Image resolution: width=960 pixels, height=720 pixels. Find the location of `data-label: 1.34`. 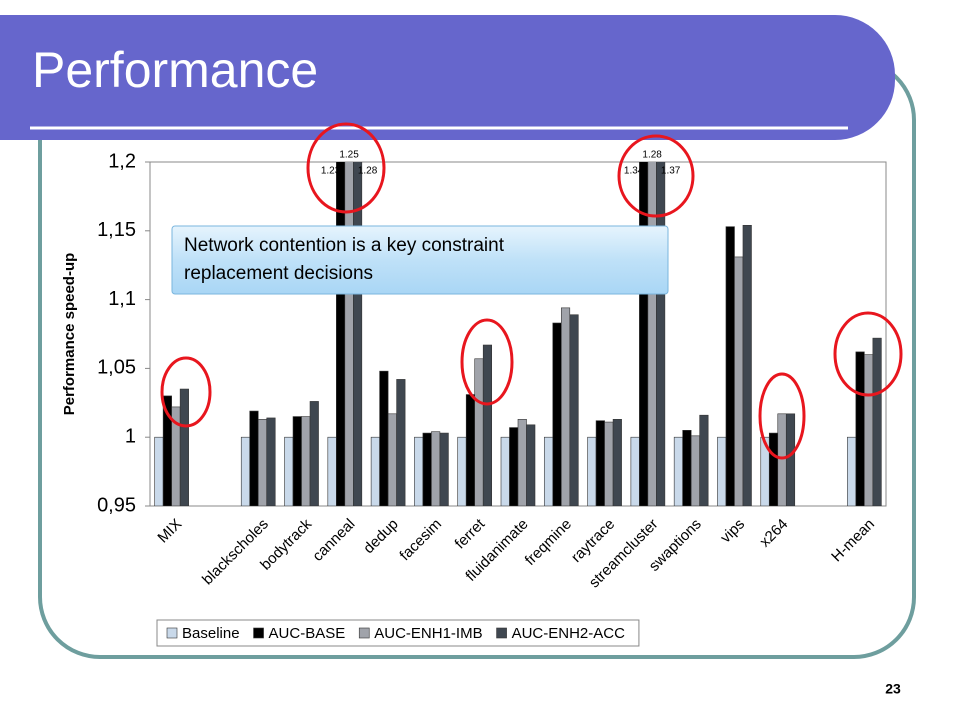

data-label: 1.34 is located at coordinates (634, 171).